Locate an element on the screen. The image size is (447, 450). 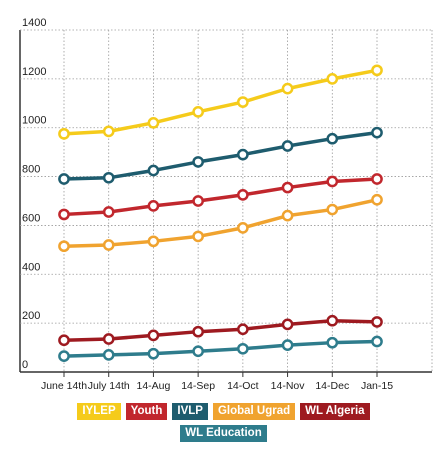
y-tick-label: 1400 is located at coordinates (34, 23).